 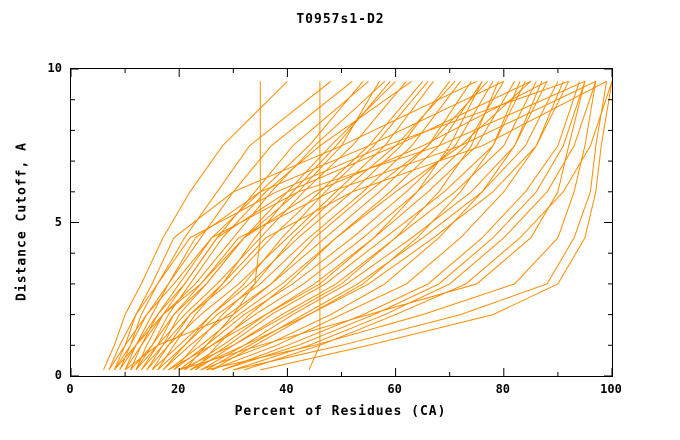 I want to click on x-tick-label: 80, so click(x=503, y=389).